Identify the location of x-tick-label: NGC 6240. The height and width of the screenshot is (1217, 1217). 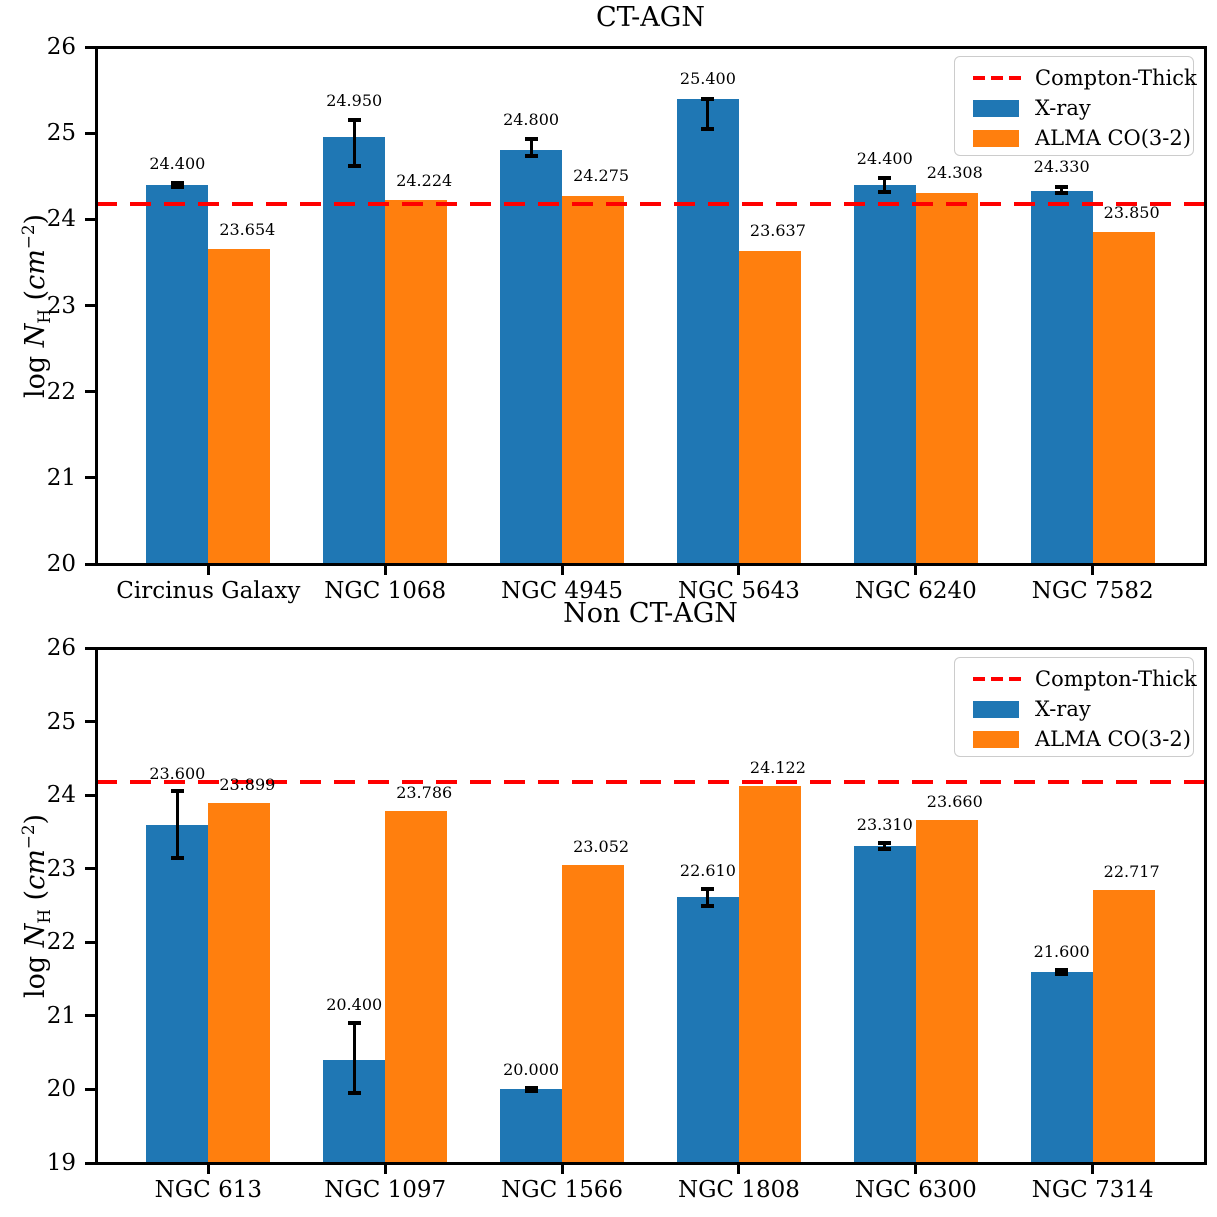
(915, 591).